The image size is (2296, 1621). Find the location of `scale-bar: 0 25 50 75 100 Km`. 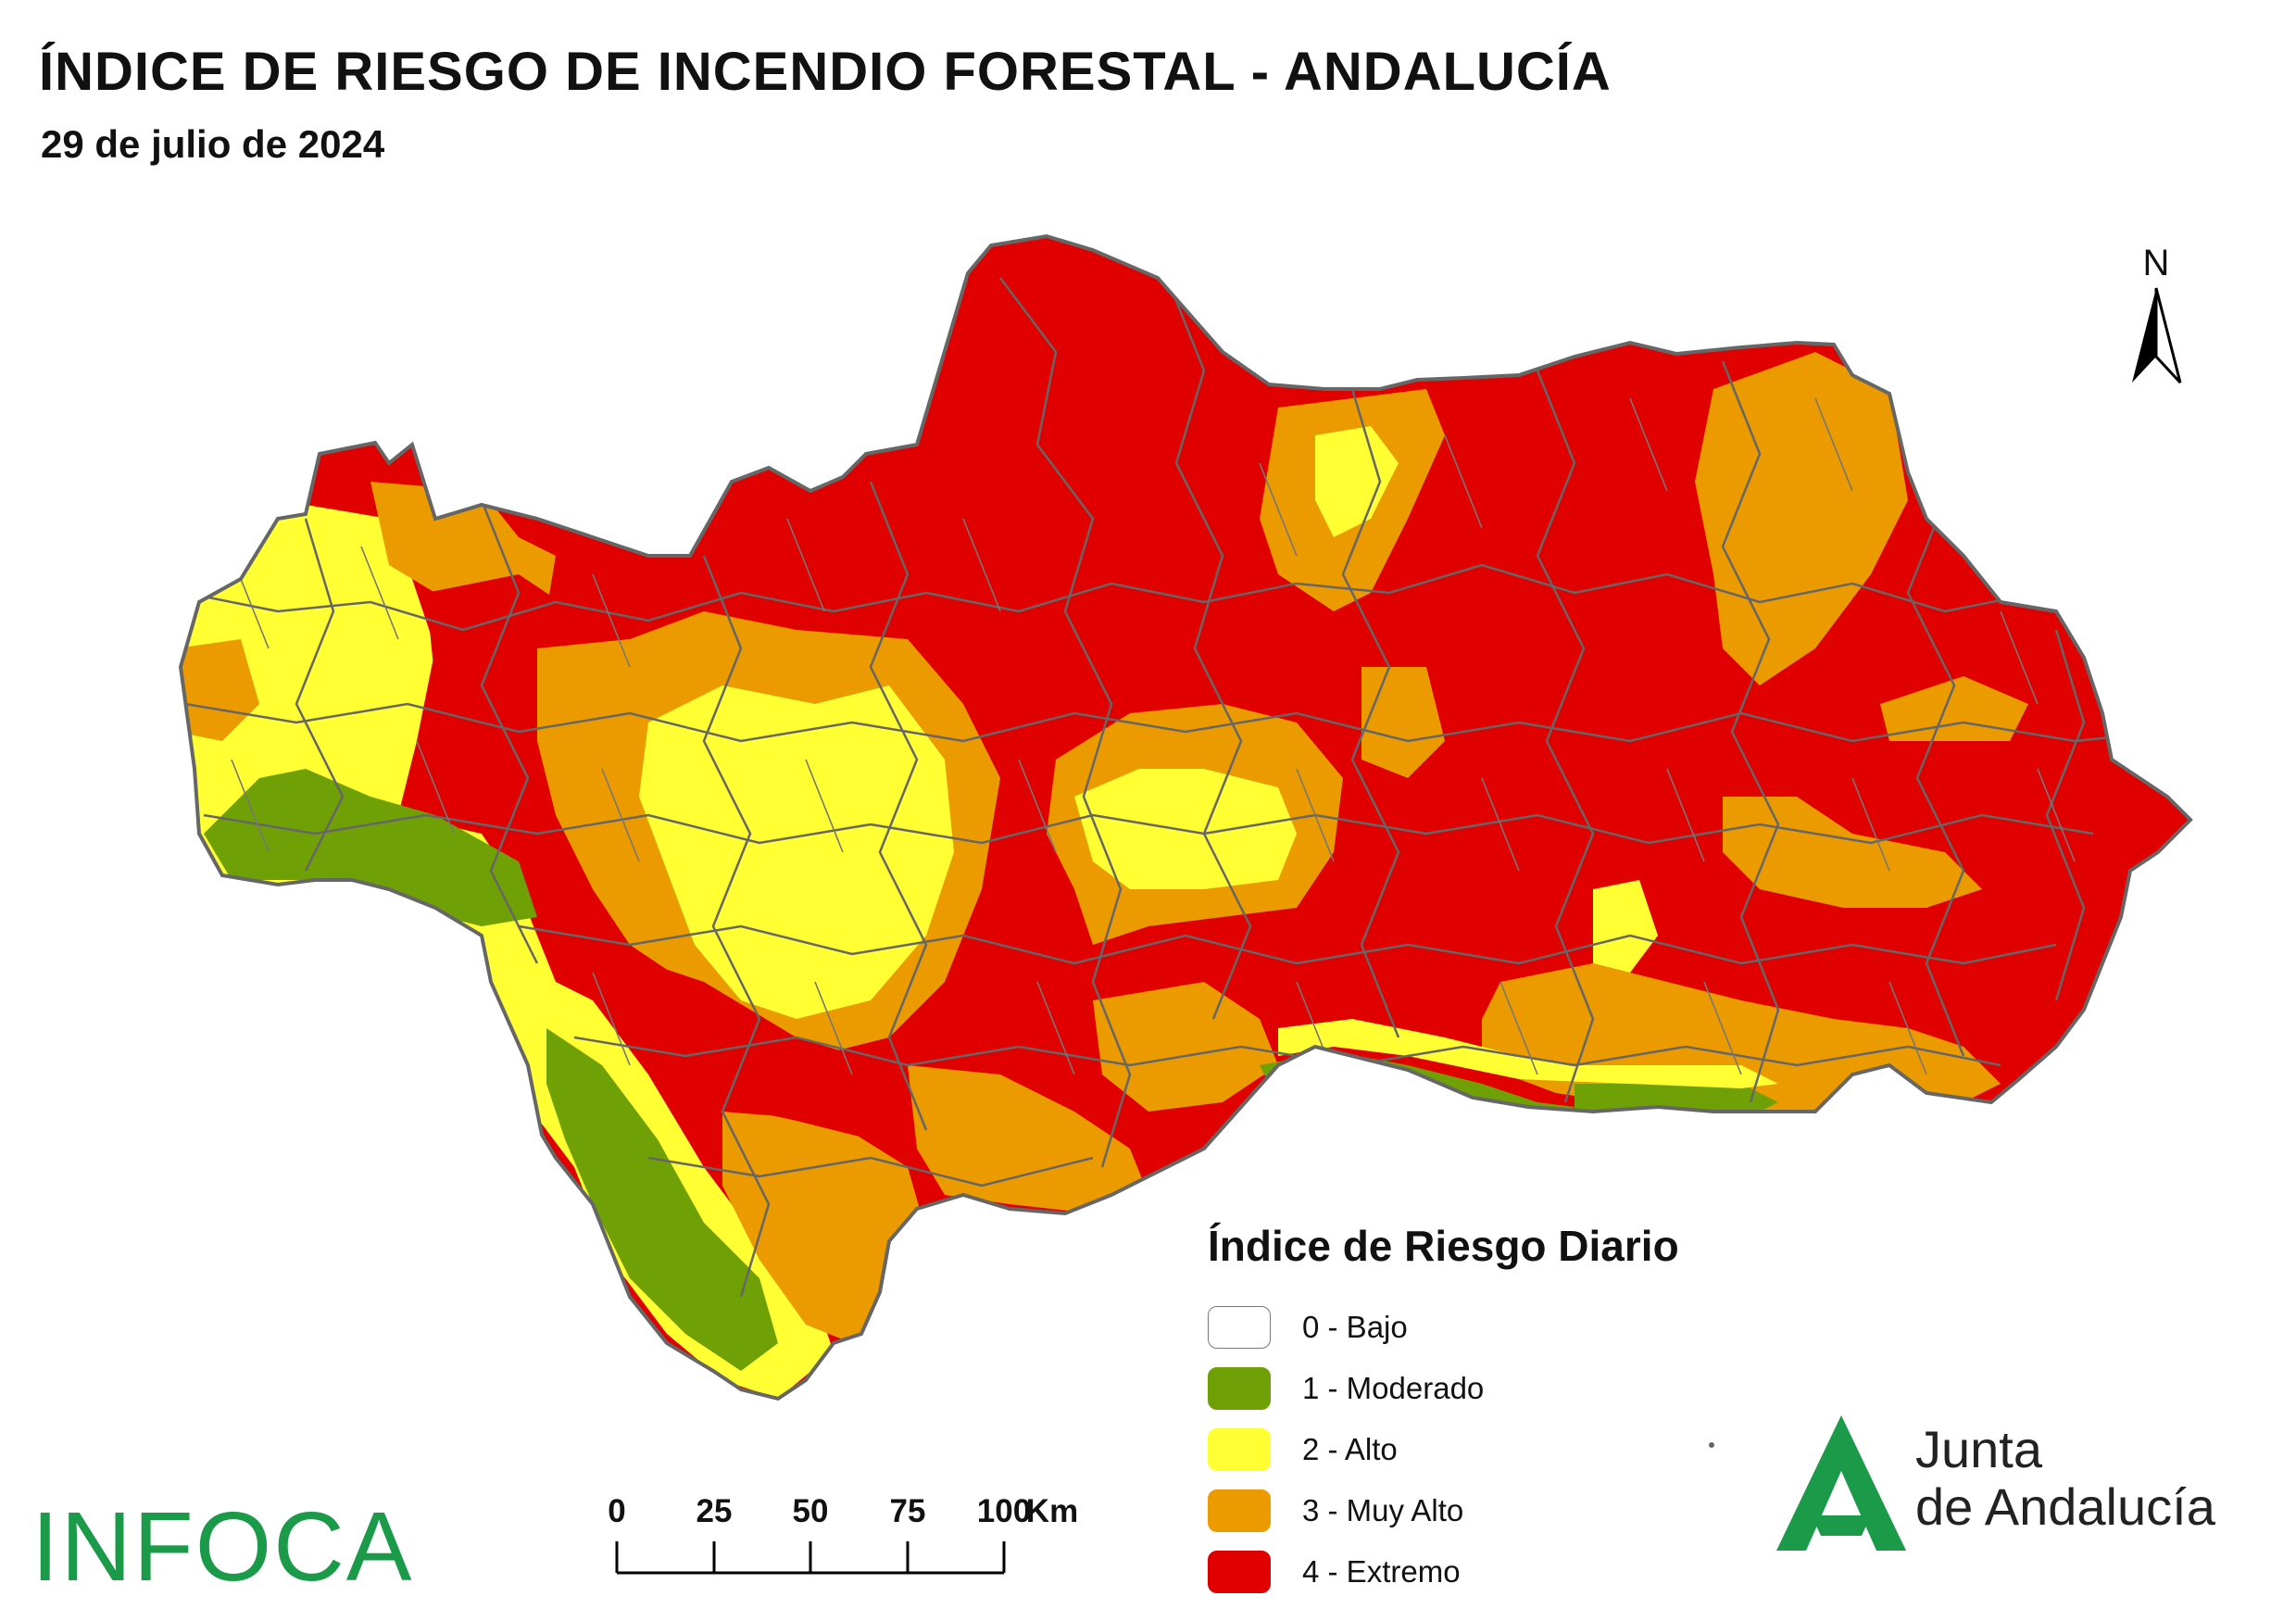

scale-bar: 0 25 50 75 100 Km is located at coordinates (869, 1539).